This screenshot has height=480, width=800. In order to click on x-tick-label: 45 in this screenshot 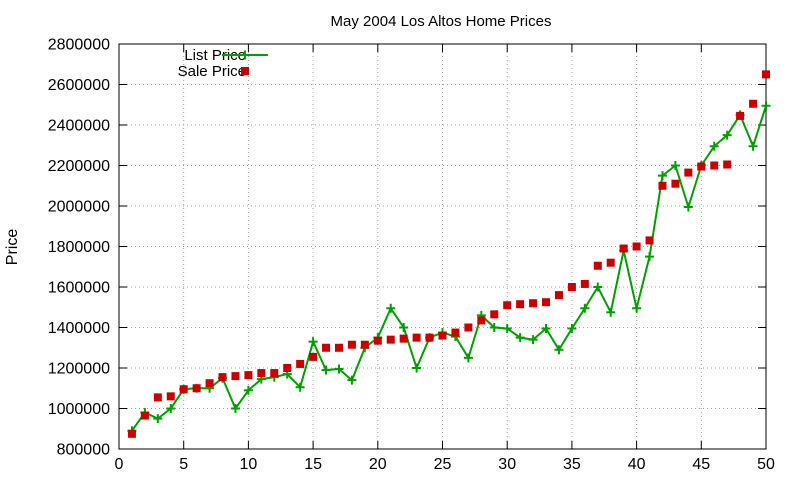, I will do `click(701, 464)`.